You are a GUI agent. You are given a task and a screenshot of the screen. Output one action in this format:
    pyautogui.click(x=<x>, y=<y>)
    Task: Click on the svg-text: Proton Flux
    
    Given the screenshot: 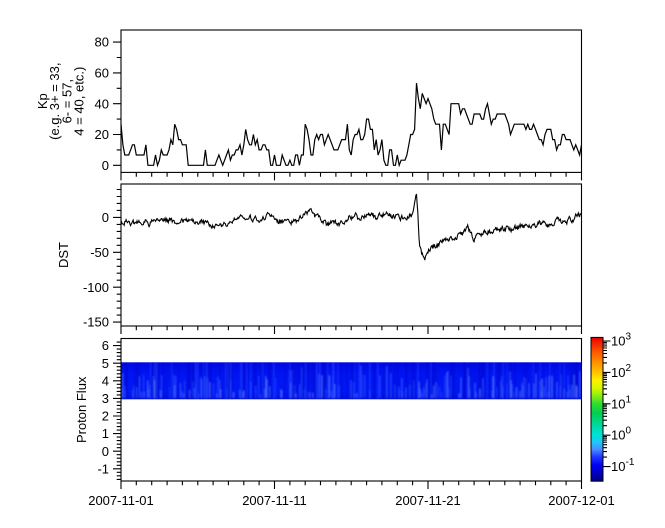 What is the action you would take?
    pyautogui.click(x=81, y=409)
    